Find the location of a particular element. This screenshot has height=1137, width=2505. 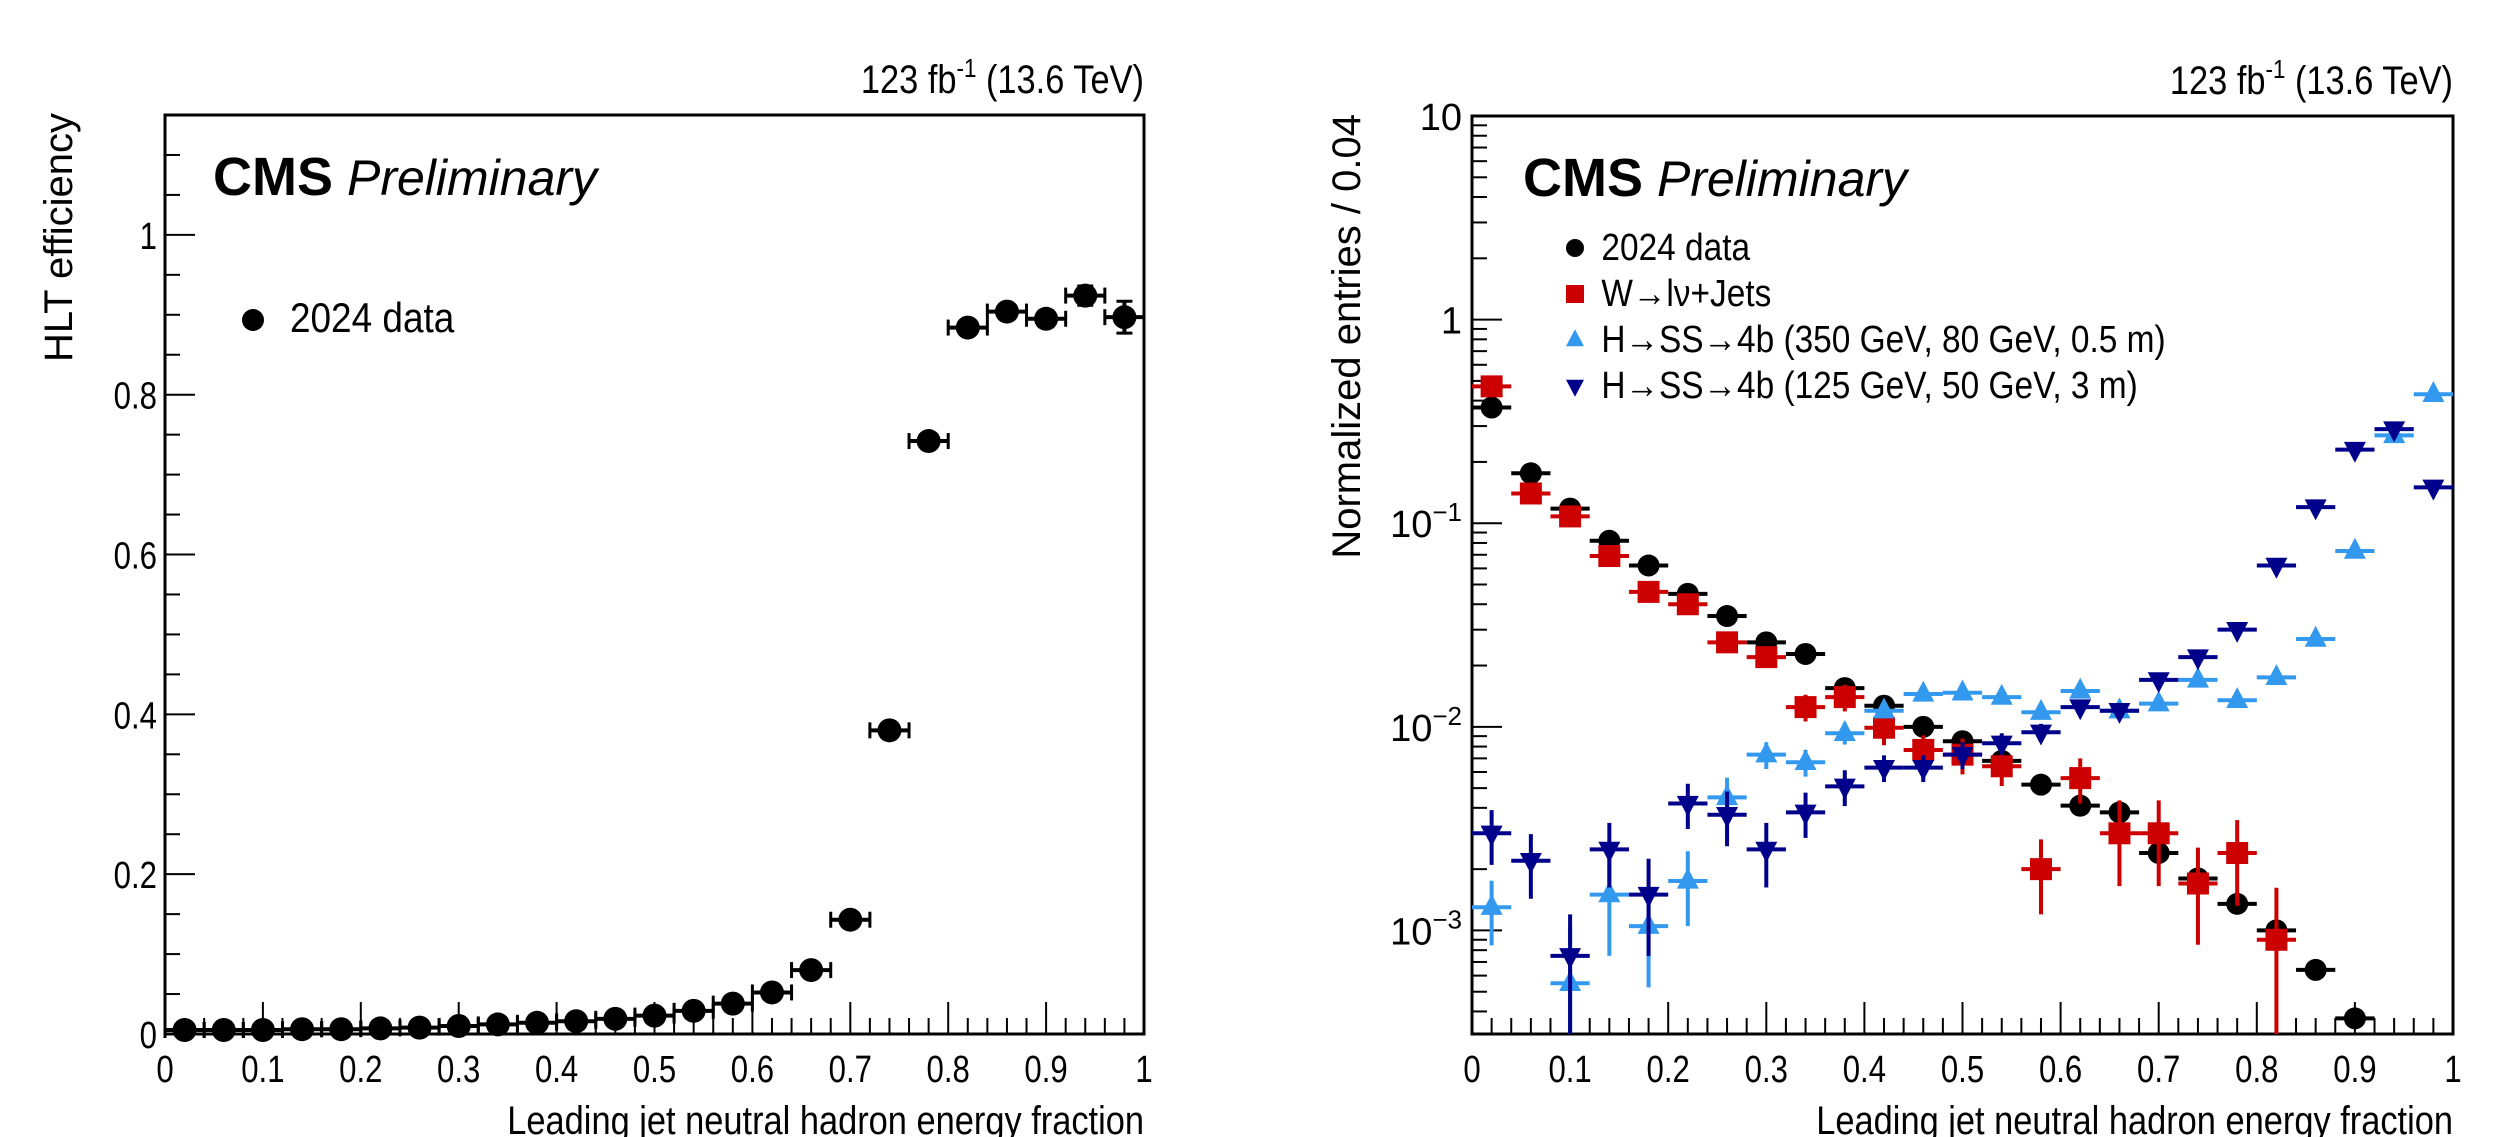

legend-entry: 2024 data is located at coordinates (348, 318).